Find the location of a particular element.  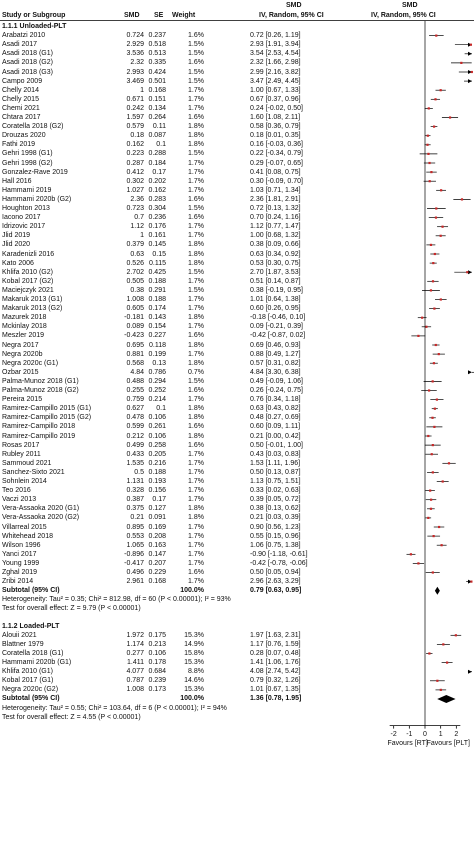

study-name: Chelly 2015 is located at coordinates (20, 99).